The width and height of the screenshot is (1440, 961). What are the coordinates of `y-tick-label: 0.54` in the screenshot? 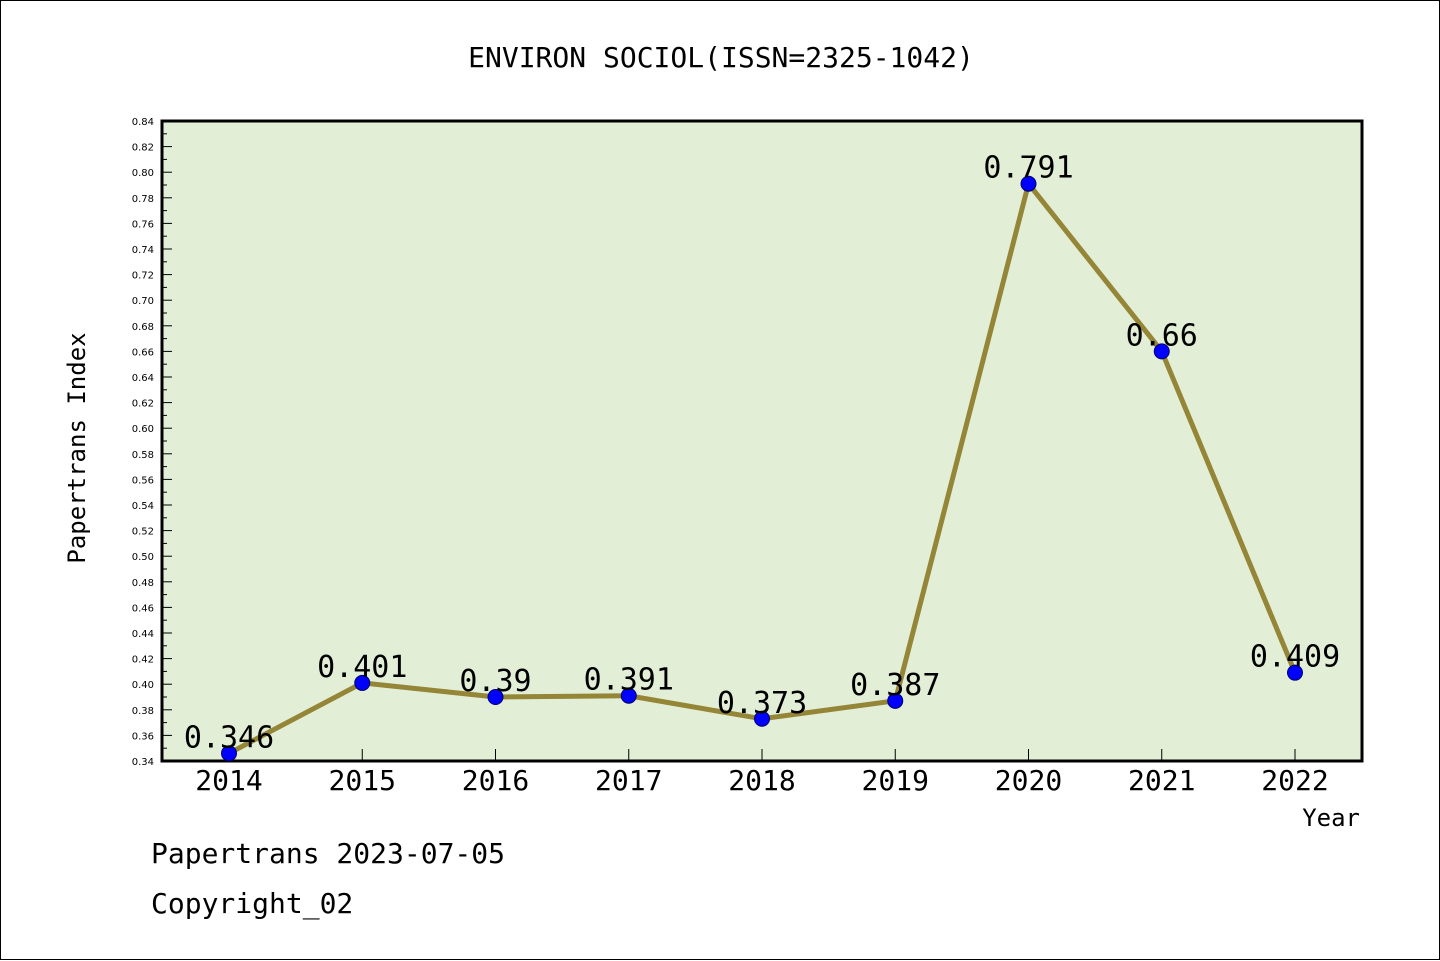 It's located at (143, 506).